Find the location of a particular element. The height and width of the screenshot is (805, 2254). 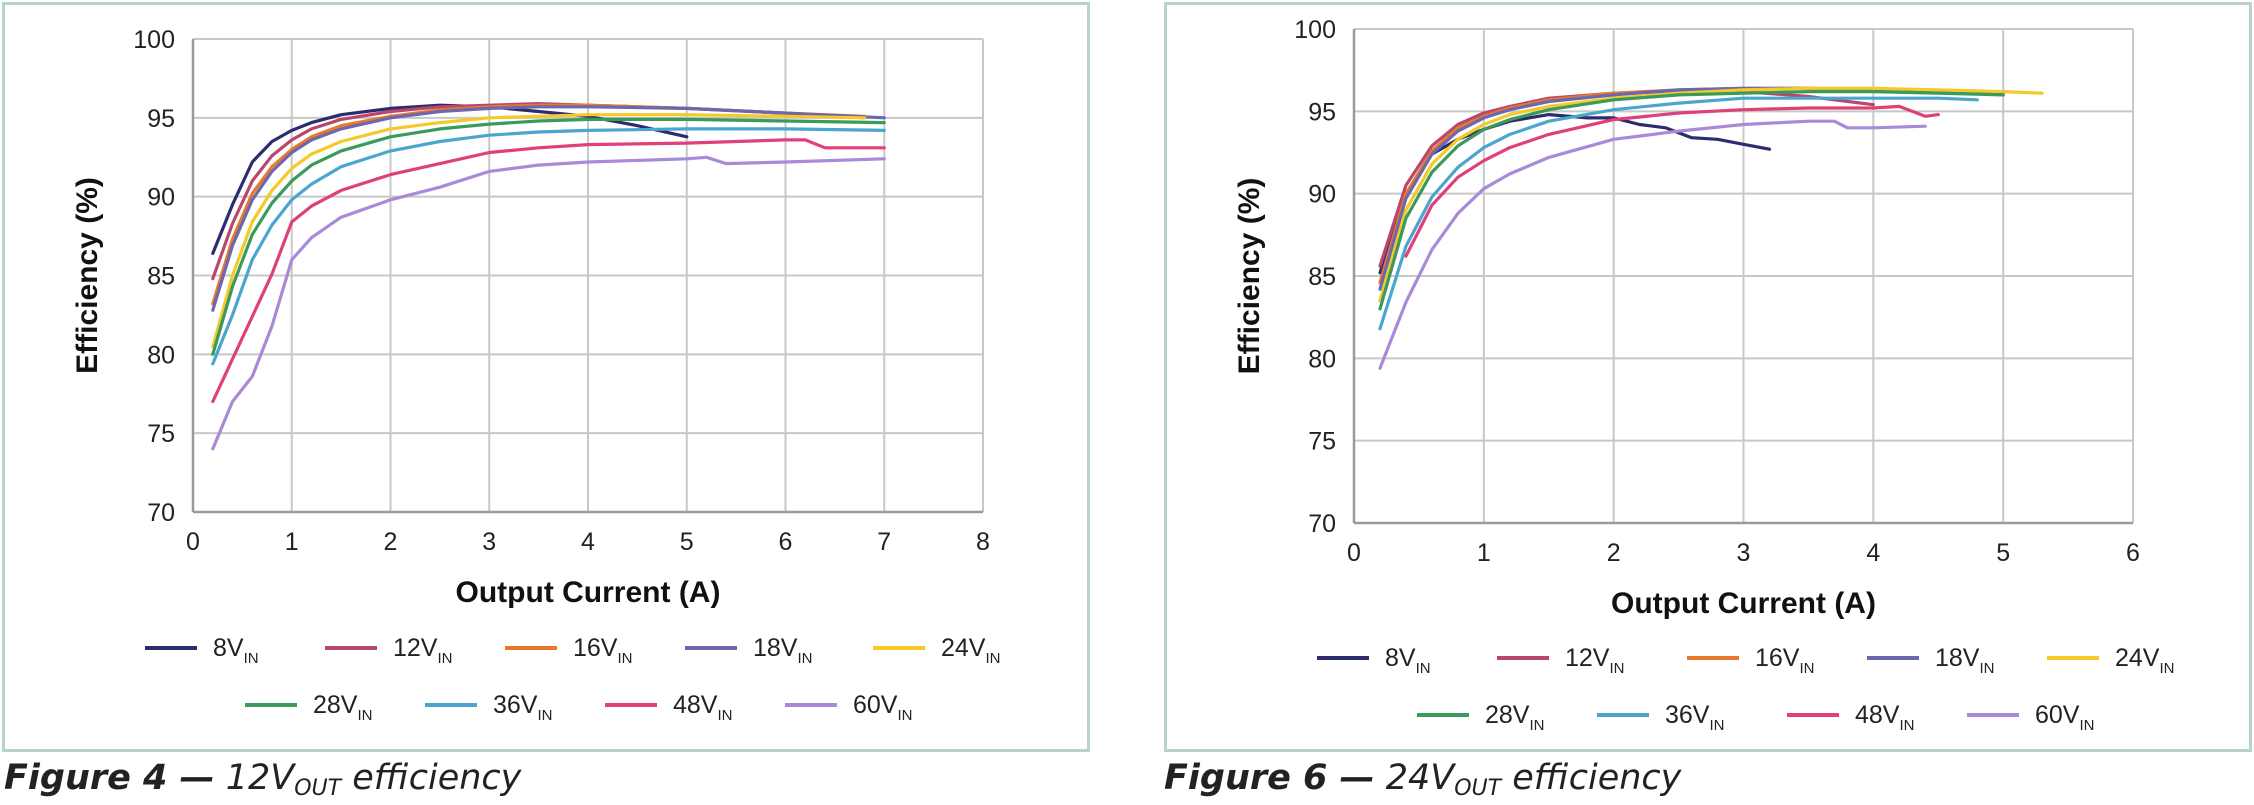

series-line-24vin is located at coordinates (539, 231).